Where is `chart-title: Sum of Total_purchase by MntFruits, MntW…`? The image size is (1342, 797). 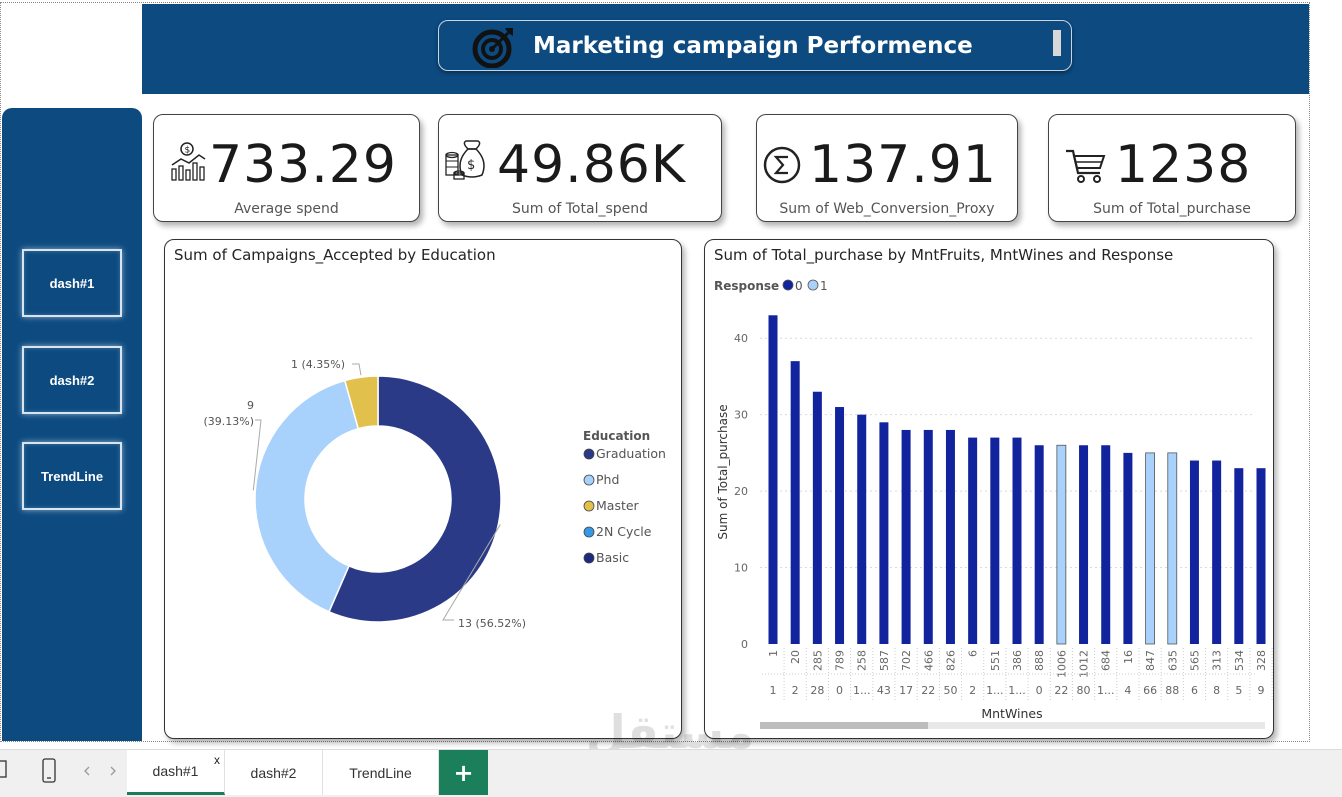 chart-title: Sum of Total_purchase by MntFruits, MntW… is located at coordinates (944, 255).